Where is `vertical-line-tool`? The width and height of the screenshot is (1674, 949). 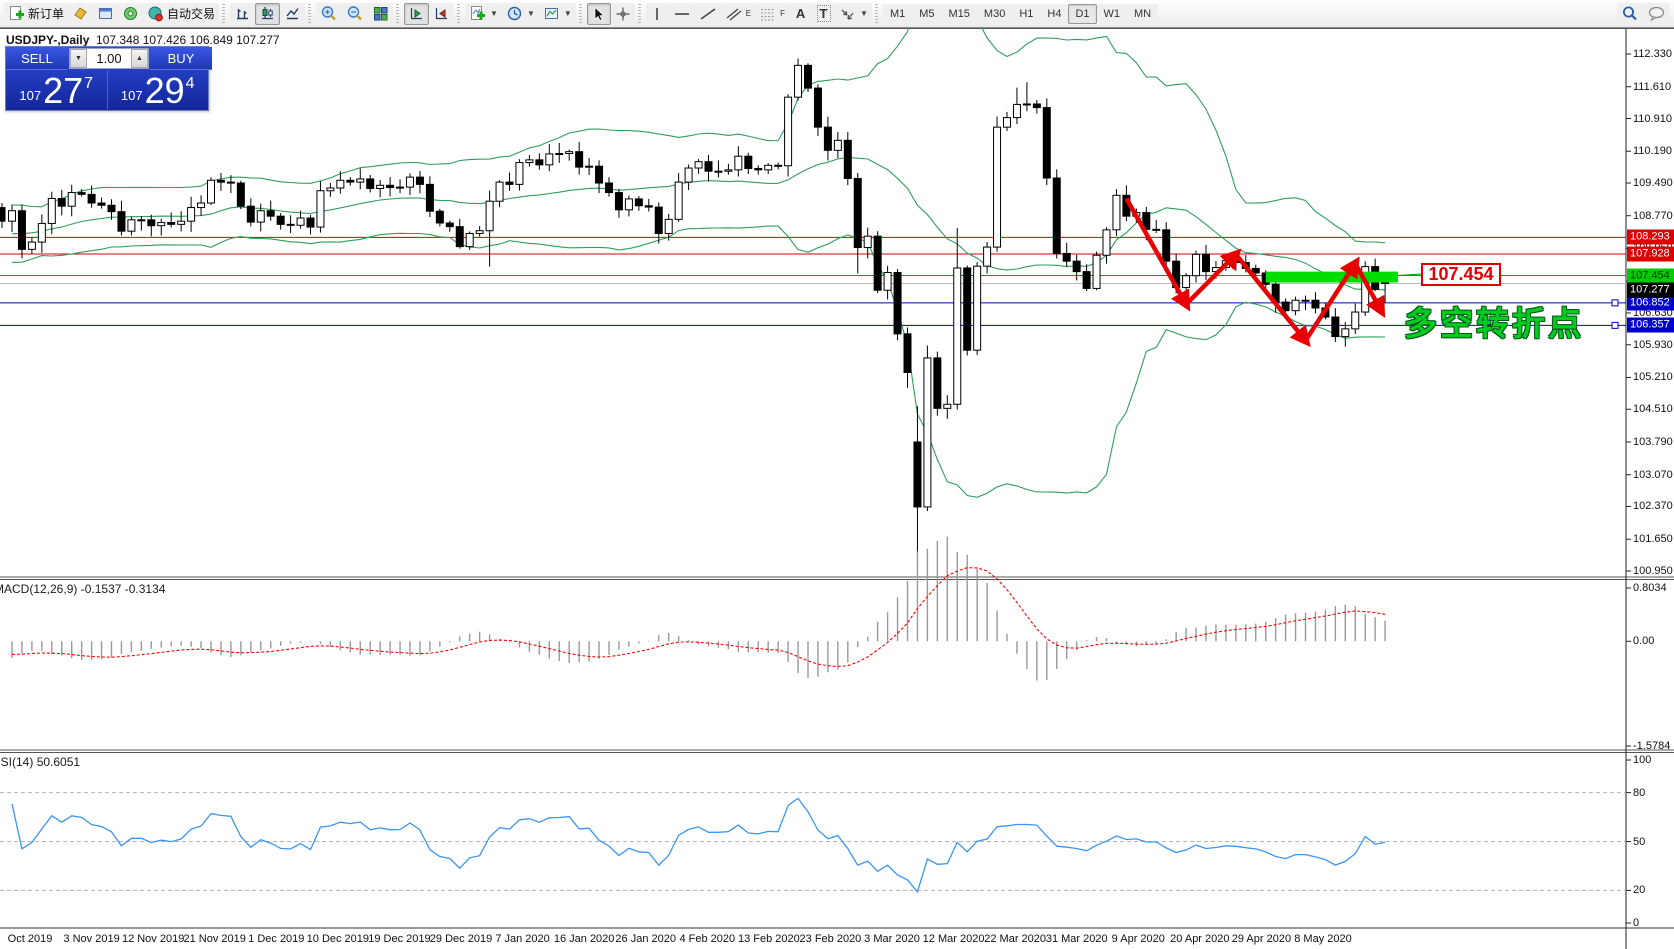 vertical-line-tool is located at coordinates (657, 13).